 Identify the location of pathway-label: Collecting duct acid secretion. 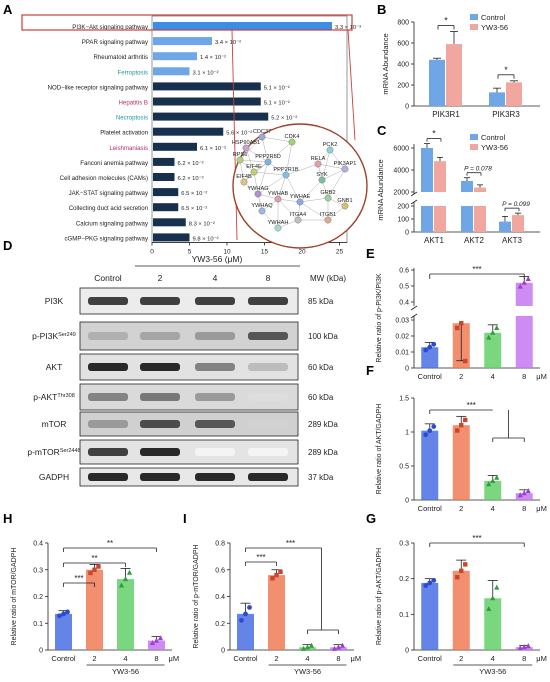
(108, 208).